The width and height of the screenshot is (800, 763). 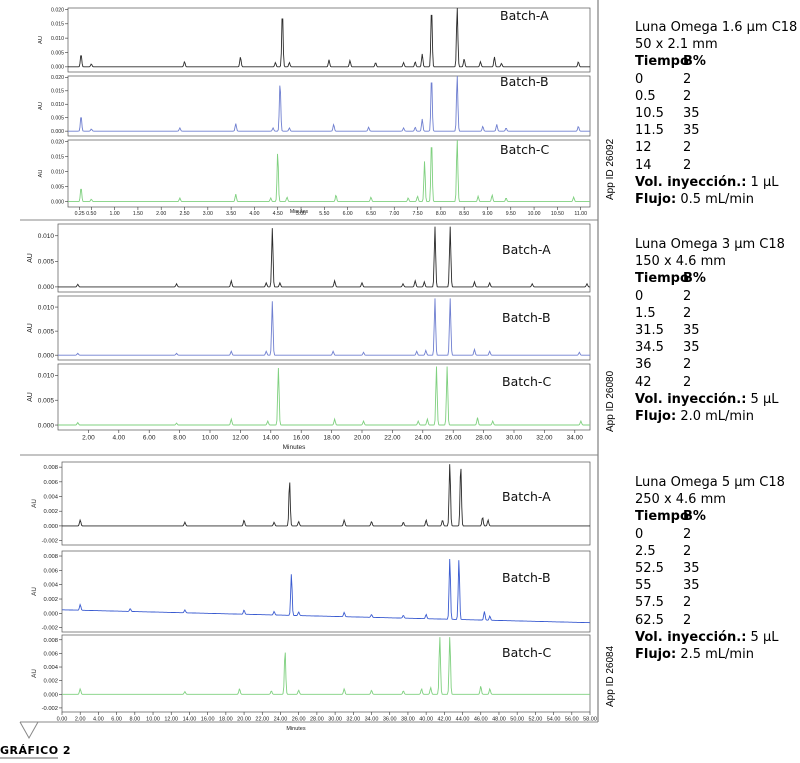 I want to click on gradient-time: 0.5, so click(x=645, y=96).